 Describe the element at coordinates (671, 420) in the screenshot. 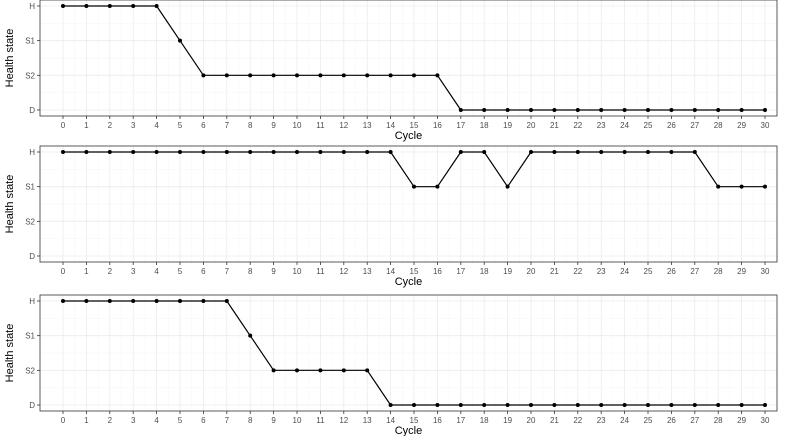

I see `x-tick-label: 26` at that location.